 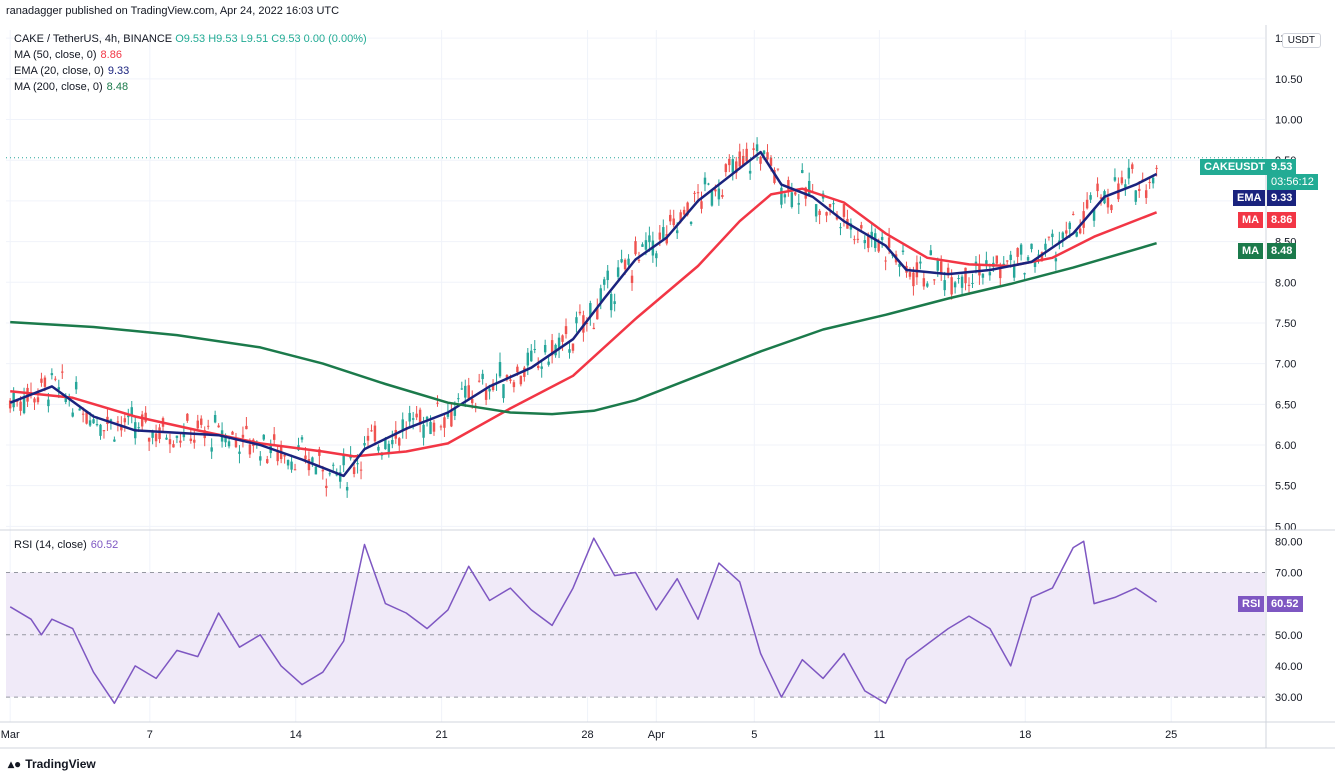 I want to click on indicator-ma50: MA (50, close, 0) 8.86, so click(x=68, y=55).